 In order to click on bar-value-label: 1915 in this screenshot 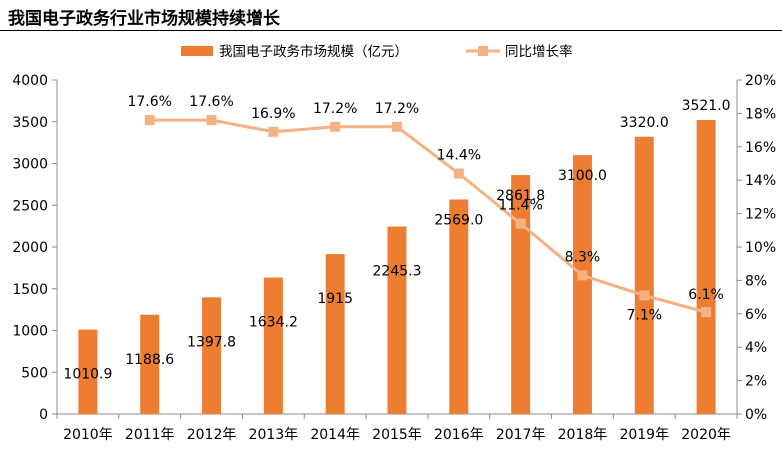, I will do `click(335, 299)`.